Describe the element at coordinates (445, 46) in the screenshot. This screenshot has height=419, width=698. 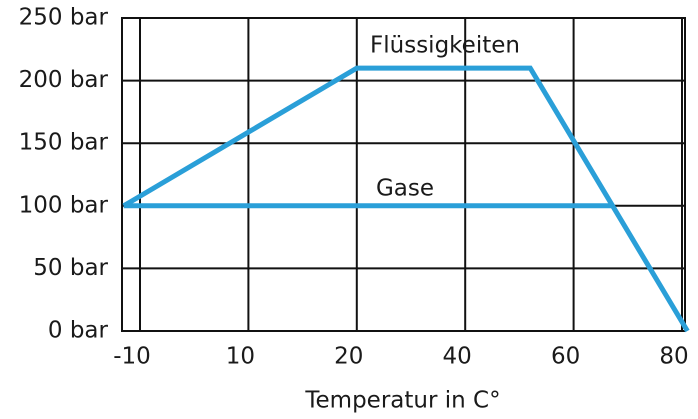
I see `series-label: Flüssigkeiten` at that location.